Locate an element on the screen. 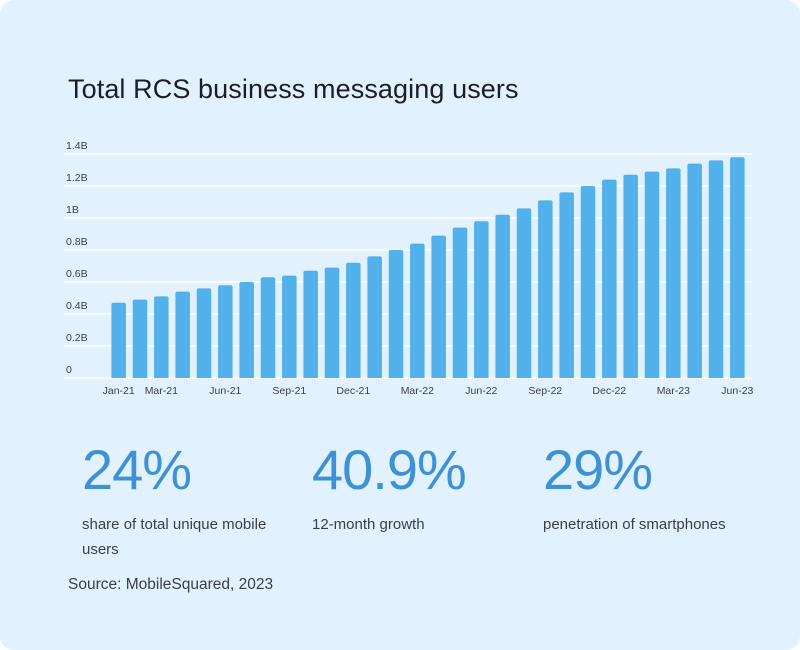  y-tick-label: 0.4B is located at coordinates (77, 306).